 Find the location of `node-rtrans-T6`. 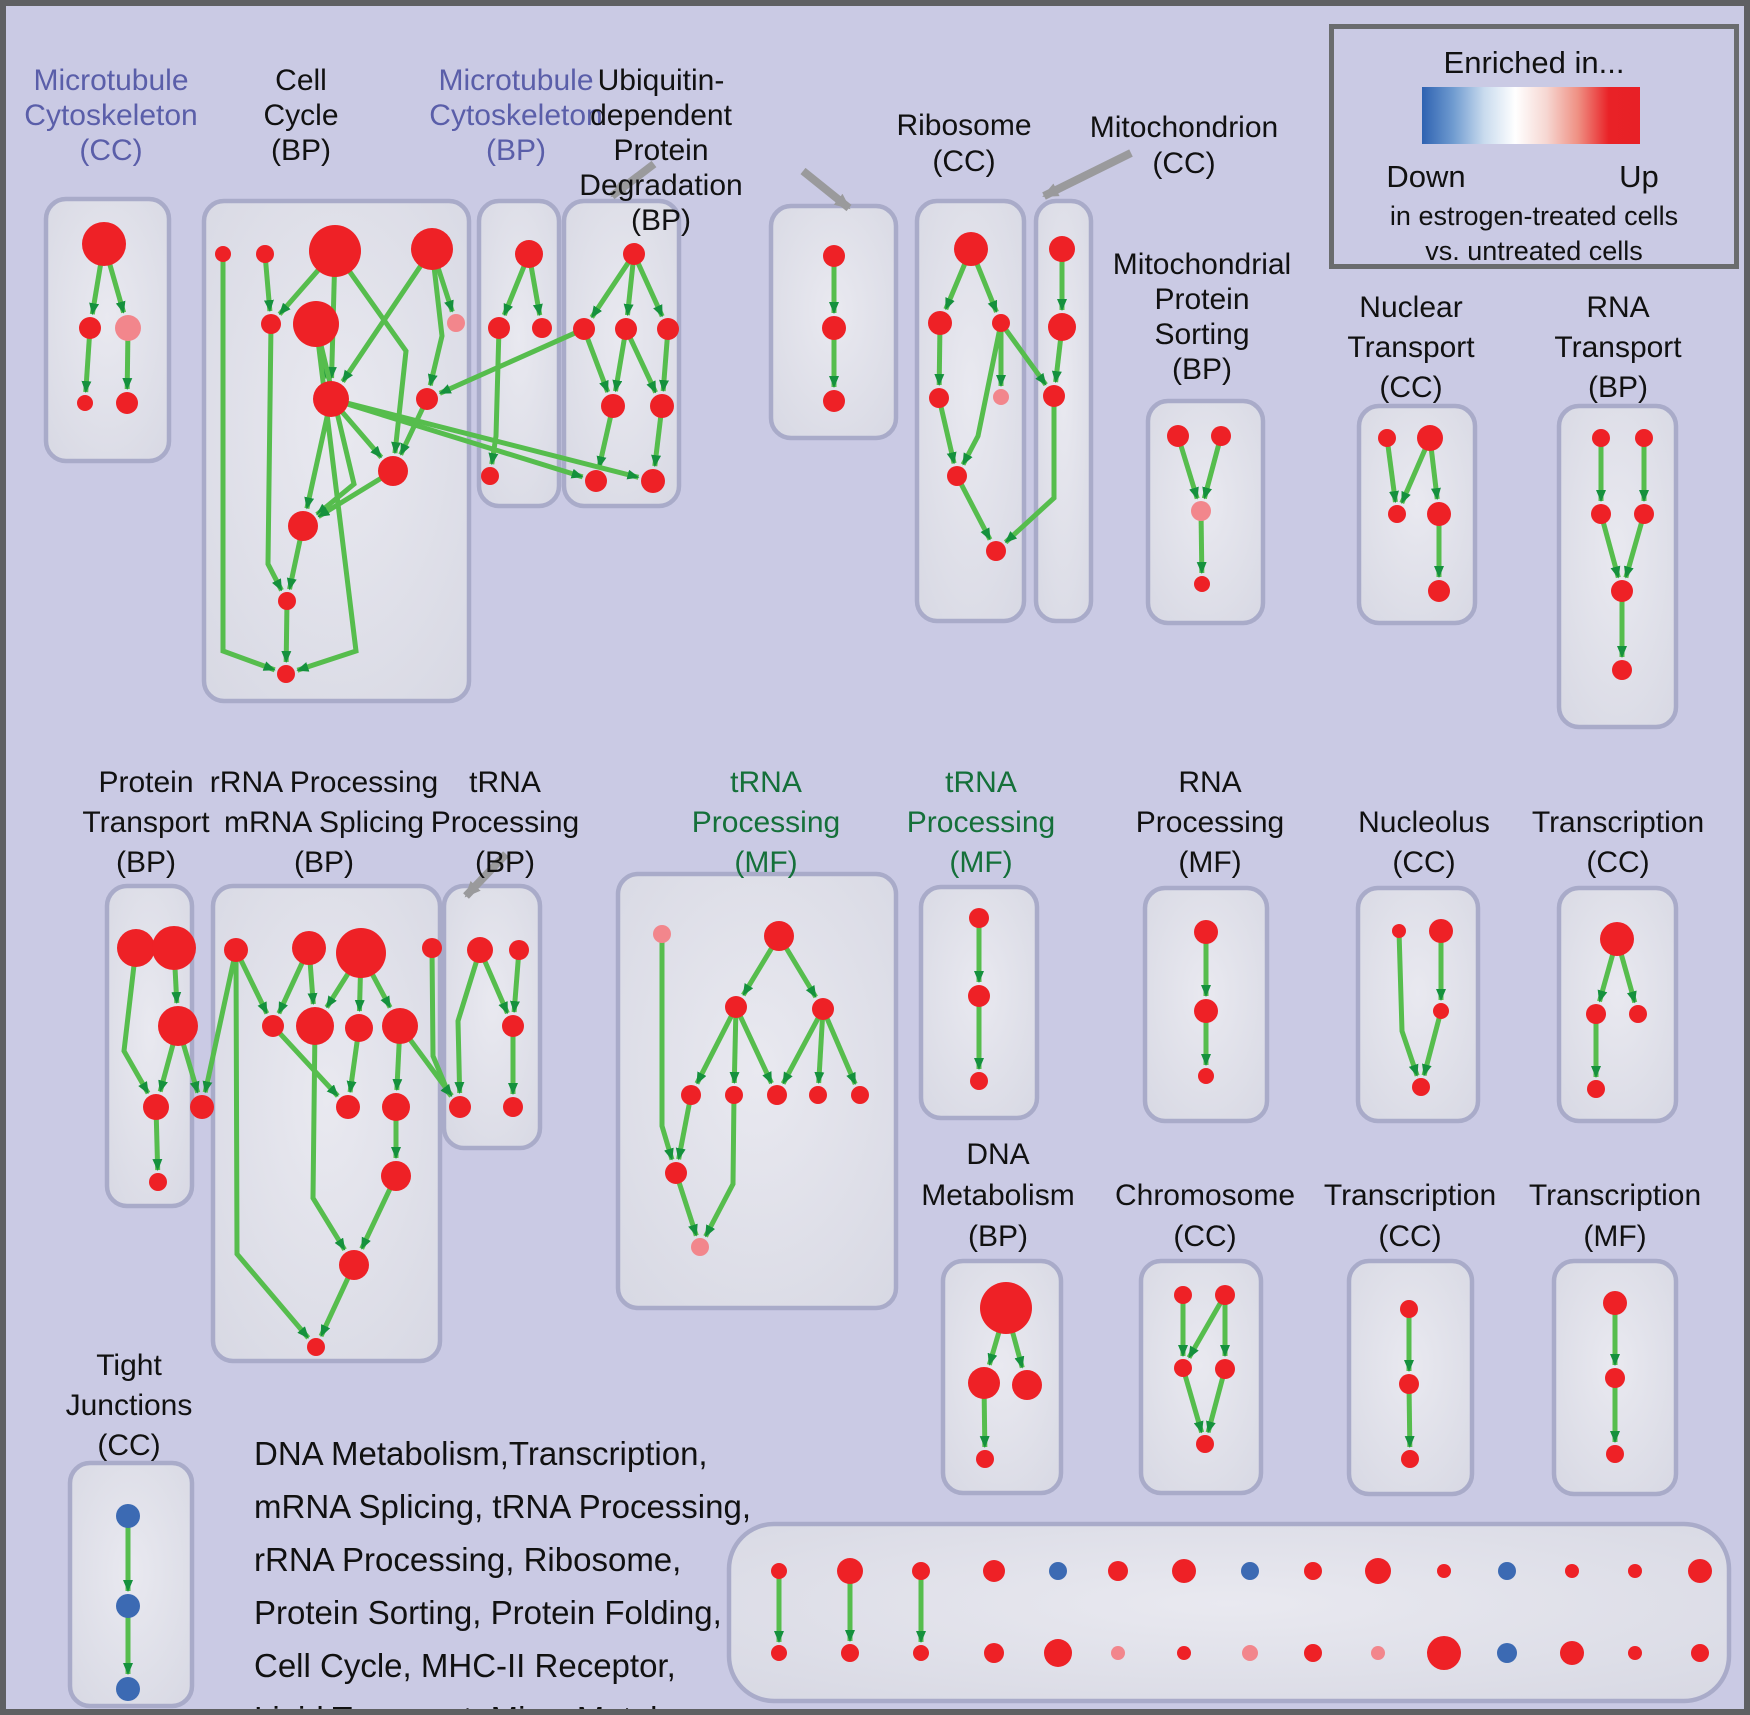

node-rtrans-T6 is located at coordinates (1622, 670).